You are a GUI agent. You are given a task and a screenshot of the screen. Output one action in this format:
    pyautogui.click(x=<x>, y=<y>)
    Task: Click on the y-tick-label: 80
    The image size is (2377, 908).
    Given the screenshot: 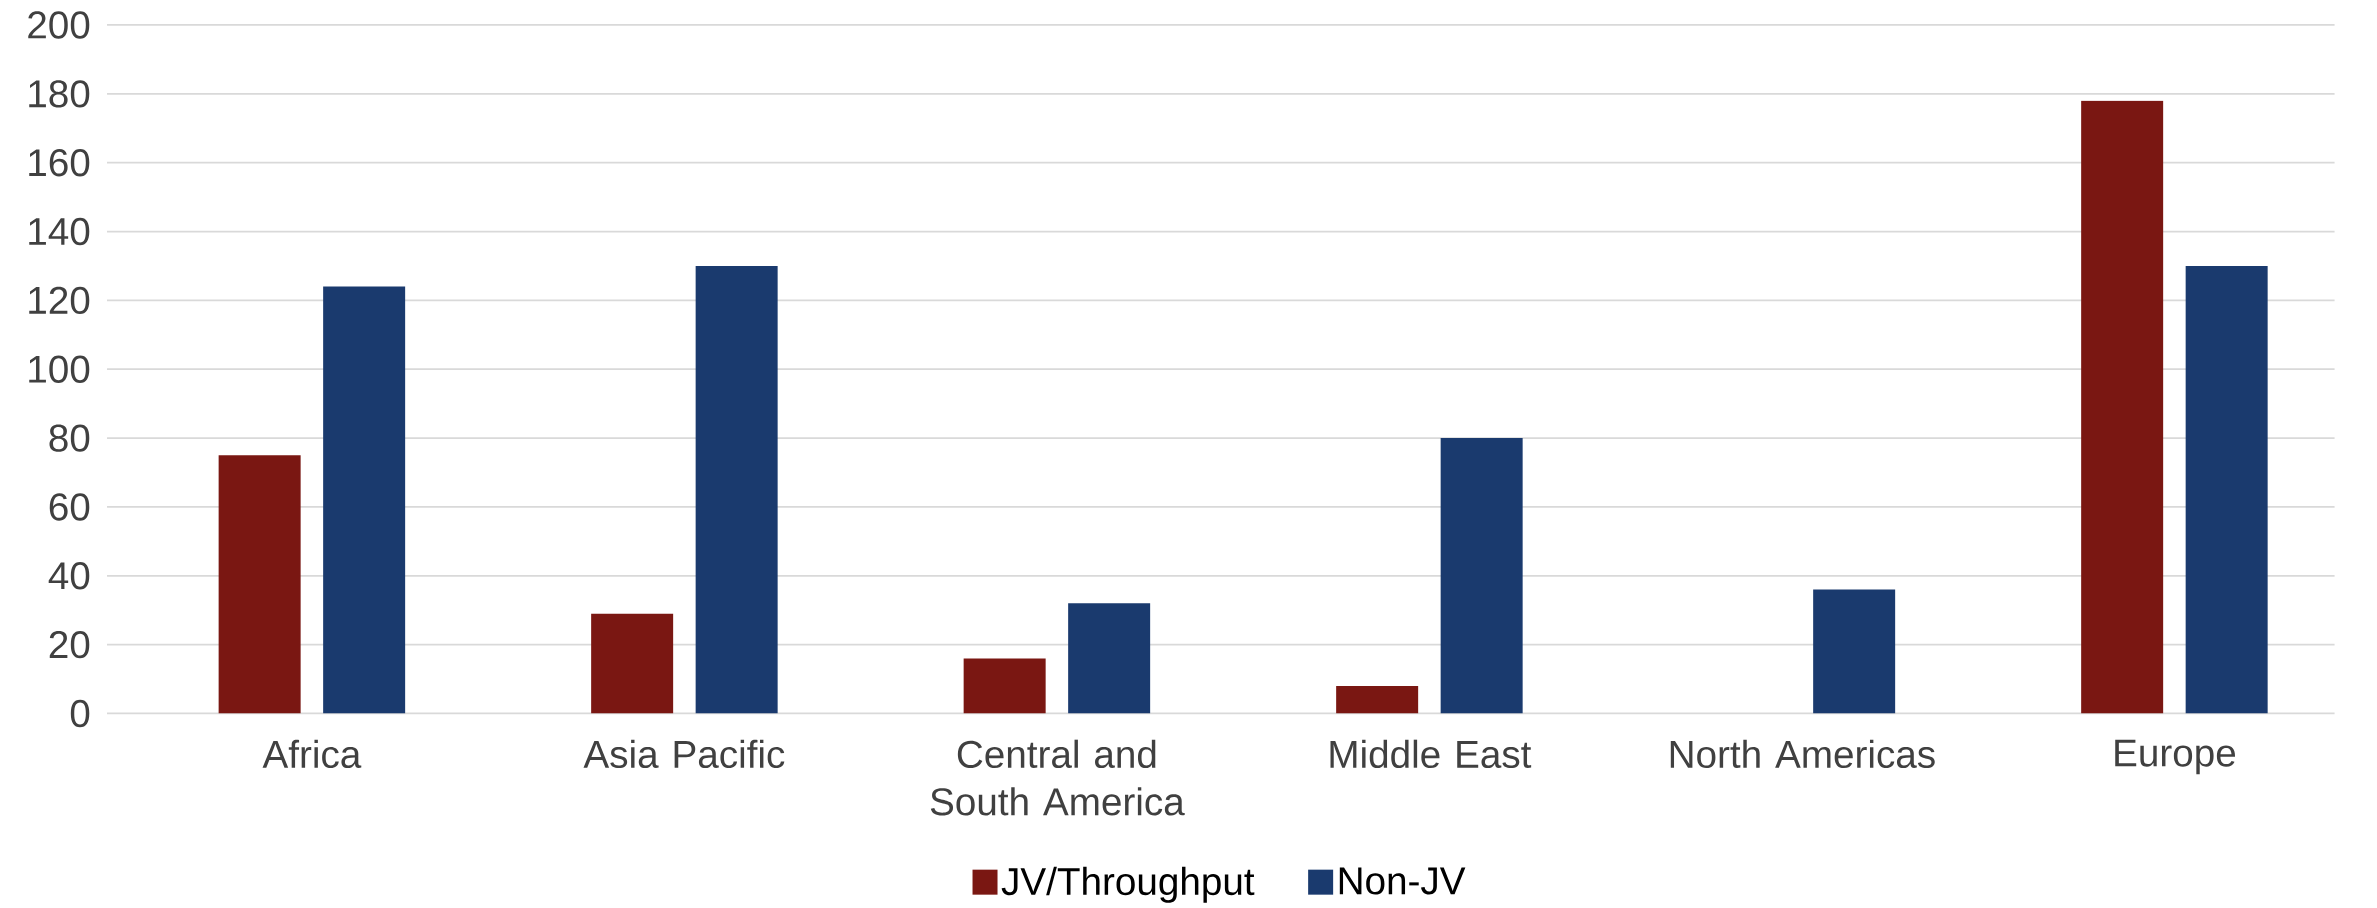 What is the action you would take?
    pyautogui.click(x=69, y=438)
    